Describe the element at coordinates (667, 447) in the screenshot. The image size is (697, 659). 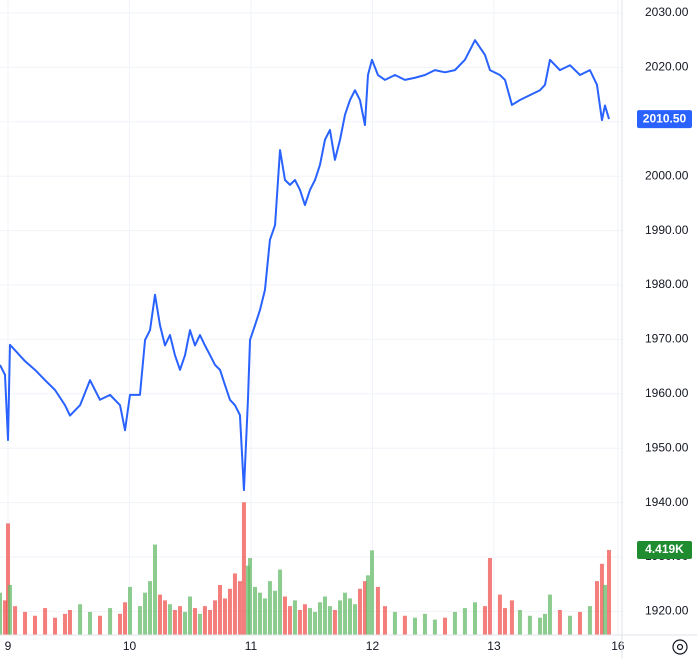
I see `y-tick-label: 1950.00` at that location.